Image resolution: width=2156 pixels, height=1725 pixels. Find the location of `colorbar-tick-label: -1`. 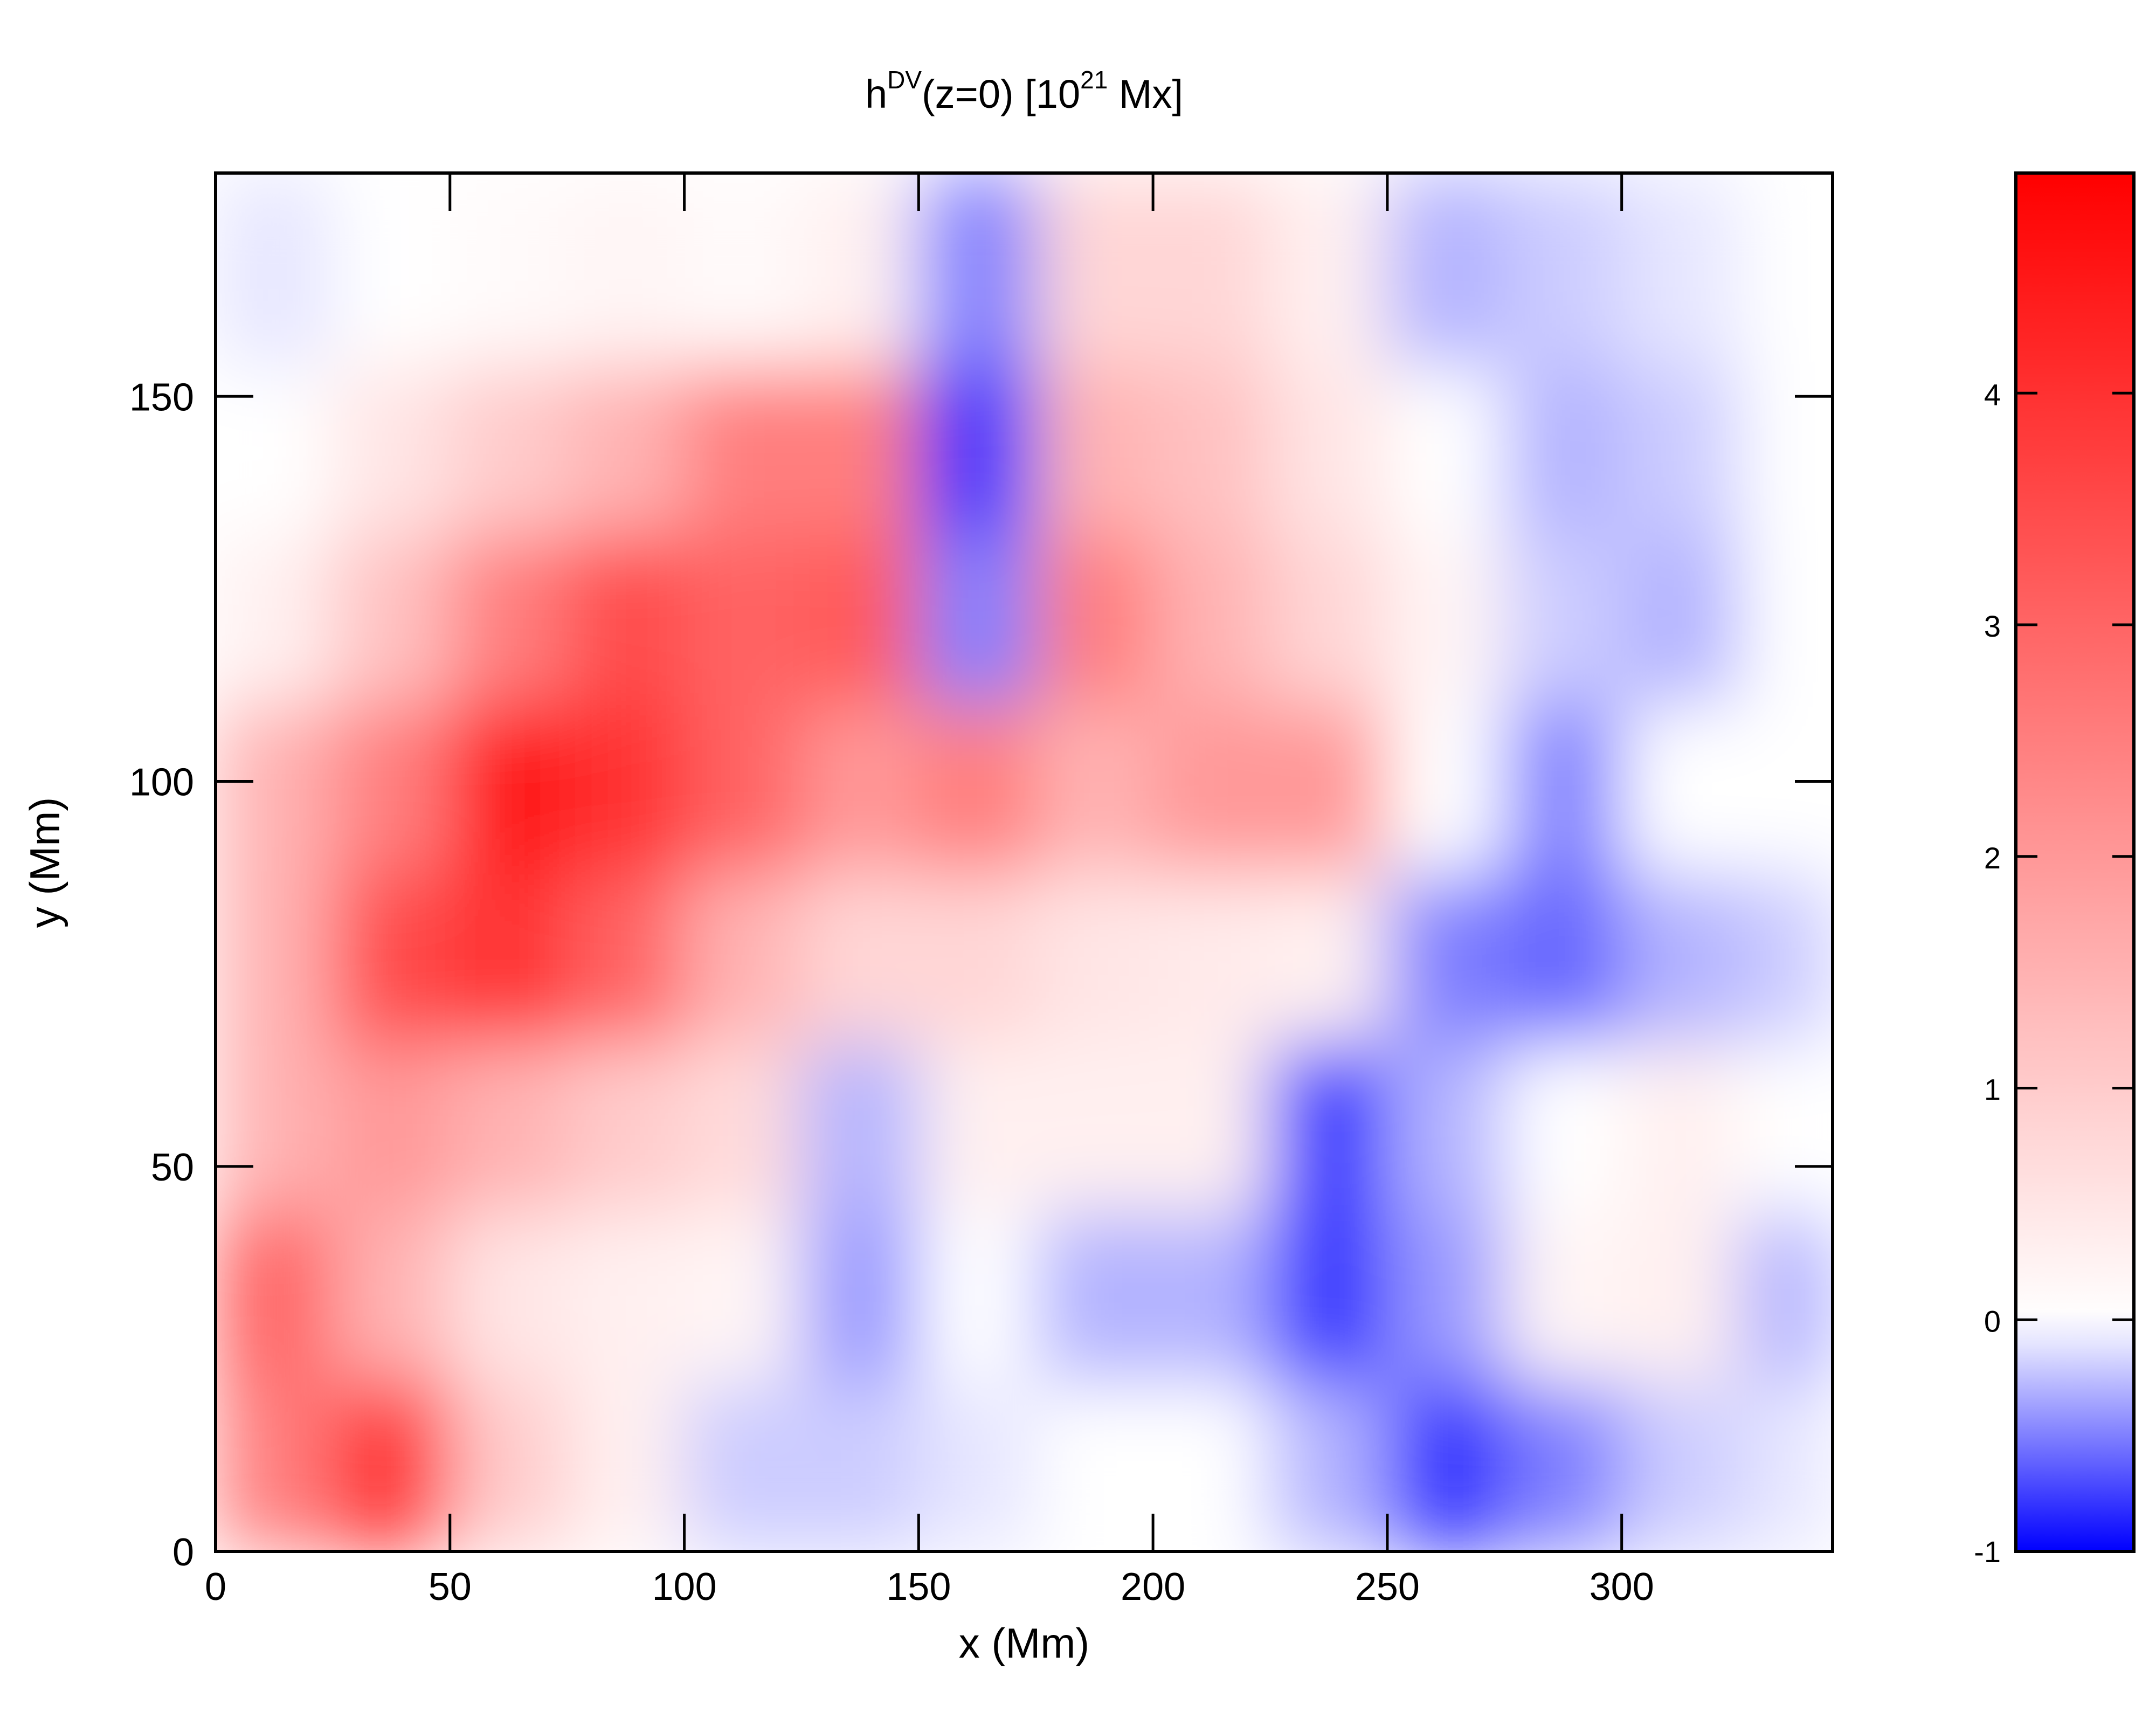

colorbar-tick-label: -1 is located at coordinates (1987, 1552).